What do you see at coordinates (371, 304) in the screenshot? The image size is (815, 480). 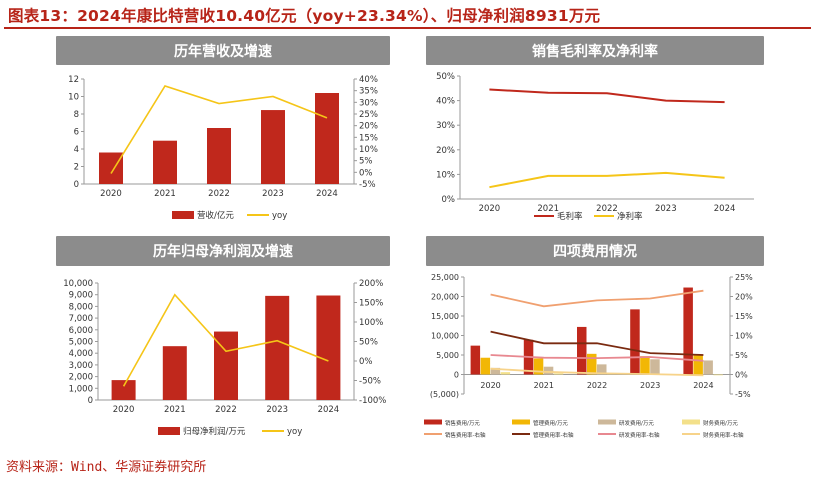 I see `y-right-tick-label: 150%` at bounding box center [371, 304].